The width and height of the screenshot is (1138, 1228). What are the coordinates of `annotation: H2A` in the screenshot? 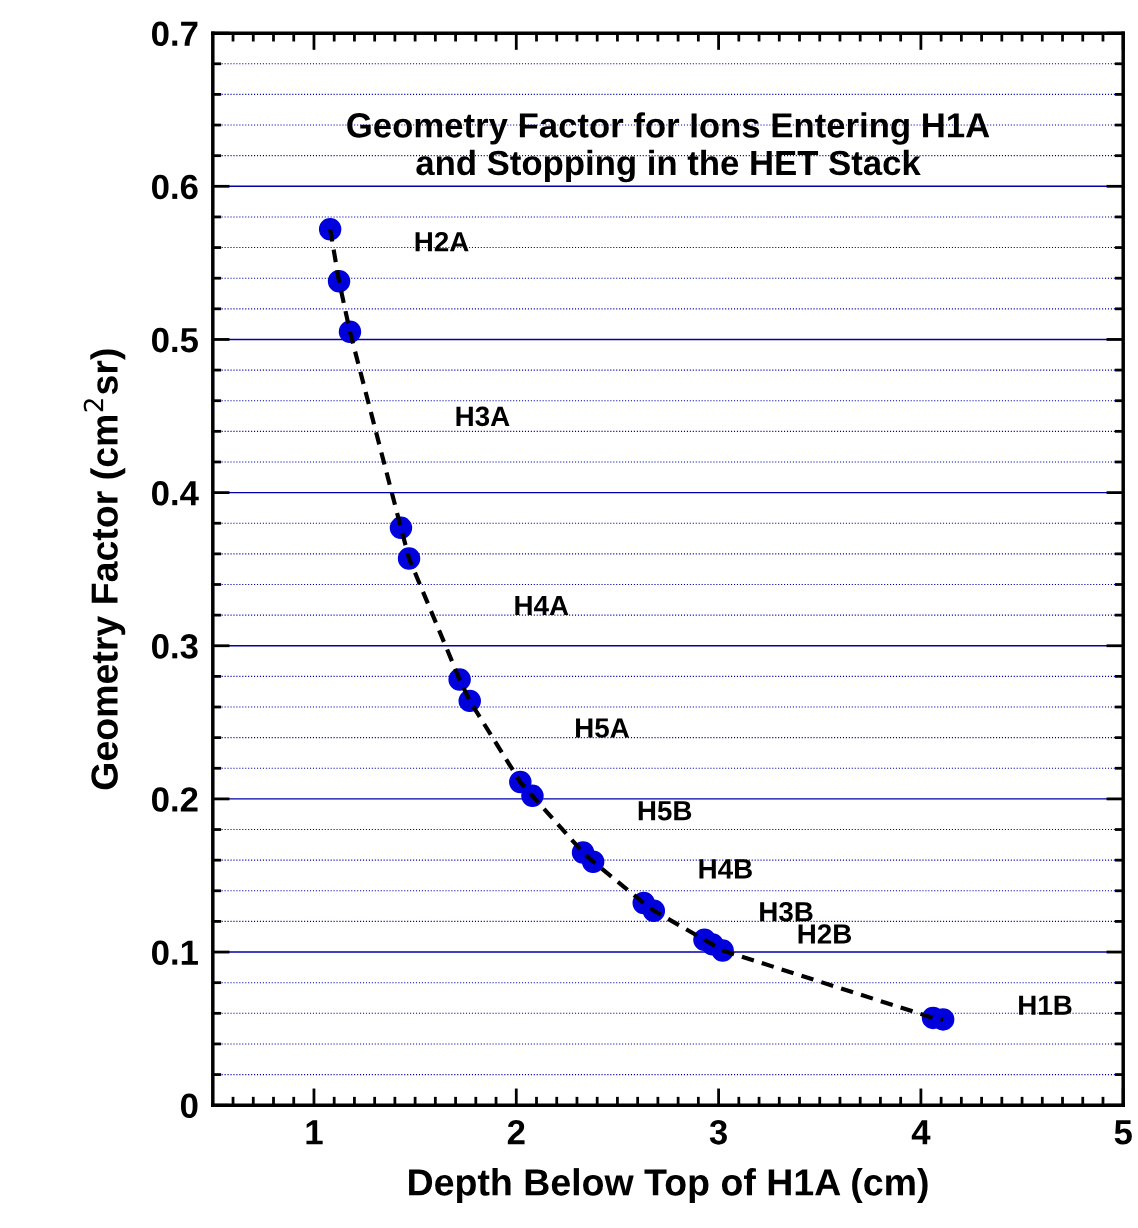 It's located at (442, 241).